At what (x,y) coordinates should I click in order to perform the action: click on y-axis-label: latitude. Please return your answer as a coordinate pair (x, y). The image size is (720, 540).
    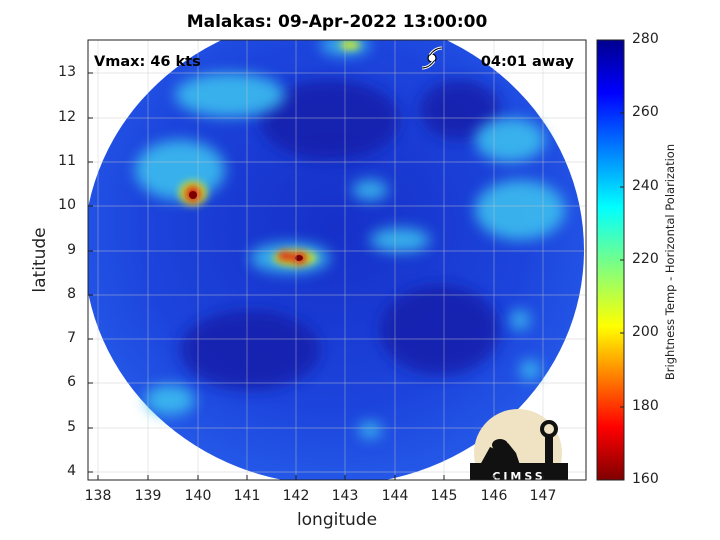
    Looking at the image, I should click on (40, 260).